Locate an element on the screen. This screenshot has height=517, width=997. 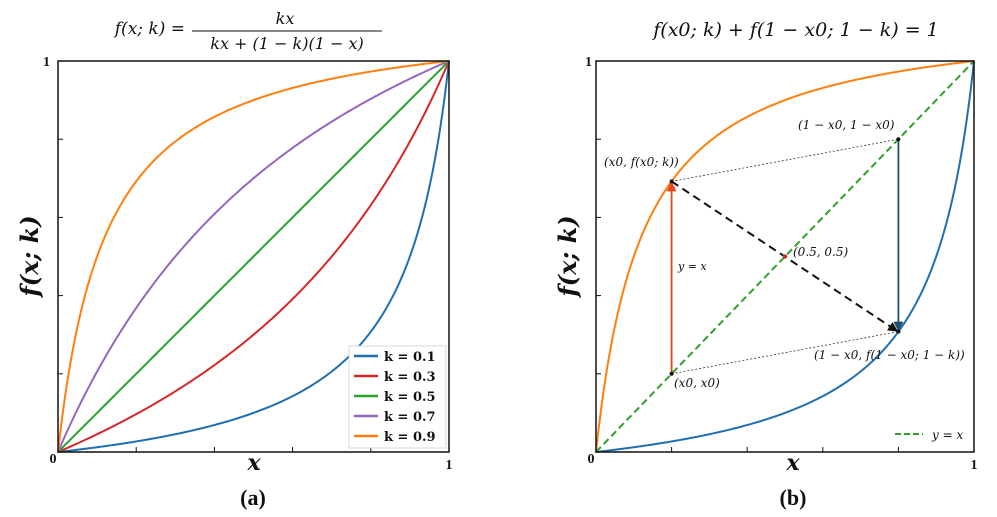
a-ylabel: f(x; k) is located at coordinates (29, 256).